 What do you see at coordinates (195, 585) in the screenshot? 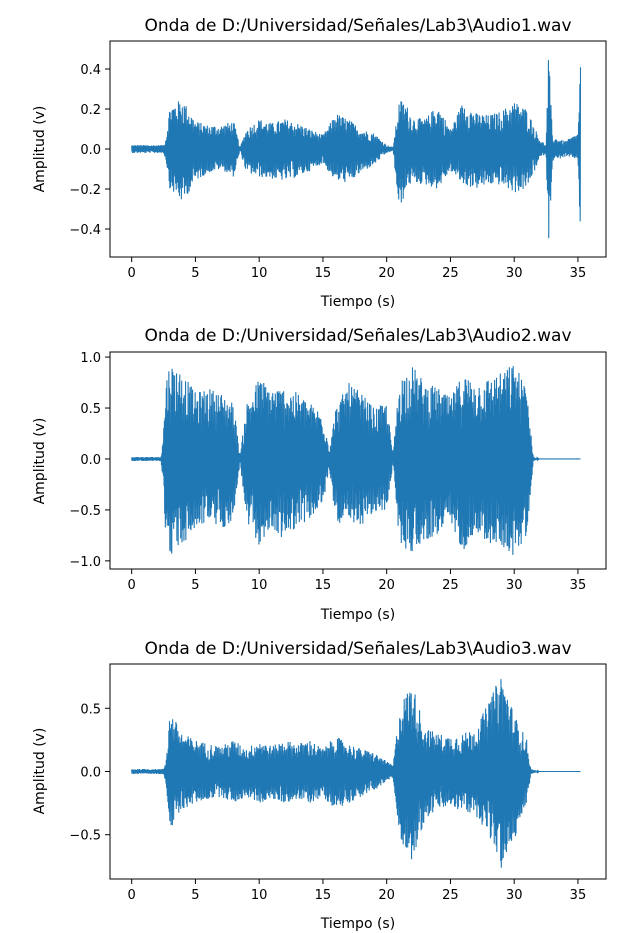
I see `audio2-x-tick-label: 5` at bounding box center [195, 585].